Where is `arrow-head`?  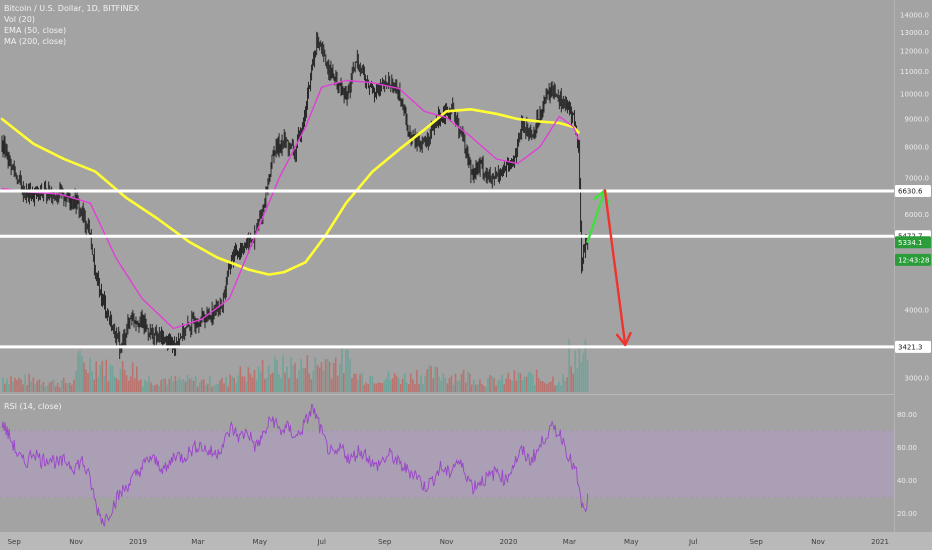
arrow-head is located at coordinates (623, 339).